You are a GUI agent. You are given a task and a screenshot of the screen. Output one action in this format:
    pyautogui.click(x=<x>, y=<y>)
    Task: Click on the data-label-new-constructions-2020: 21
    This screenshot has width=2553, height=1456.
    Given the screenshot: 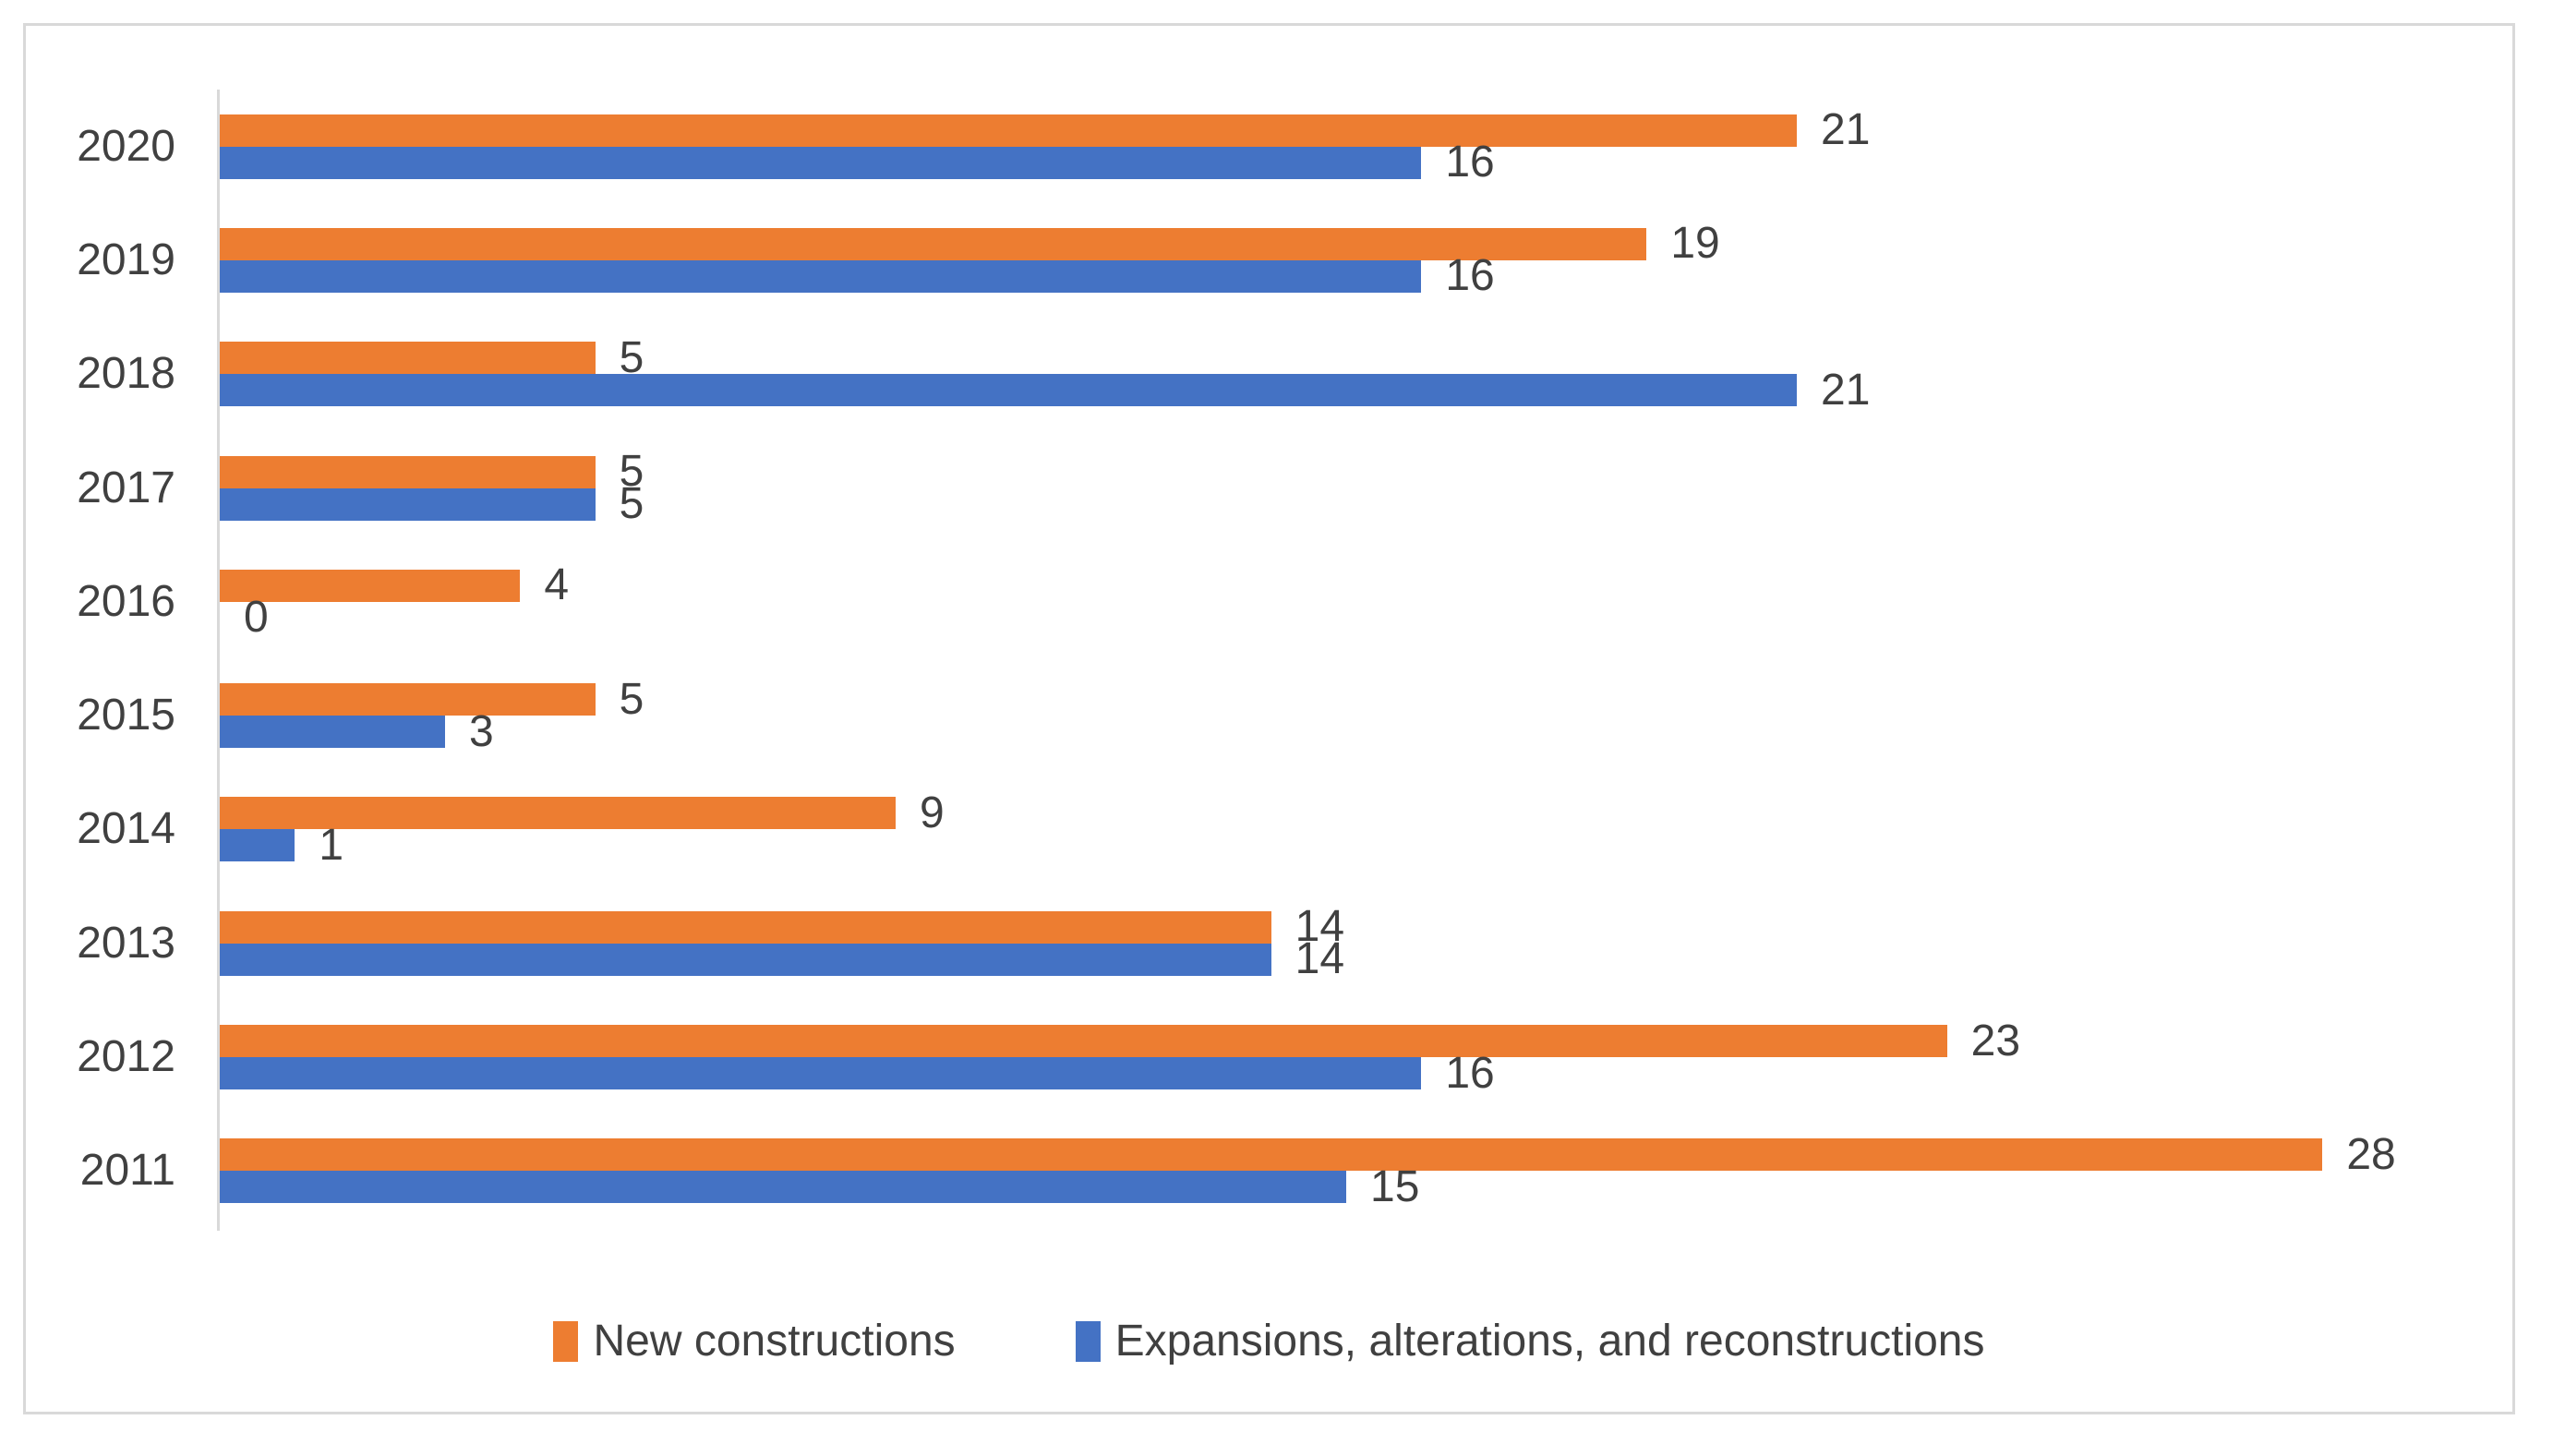 What is the action you would take?
    pyautogui.click(x=1846, y=130)
    